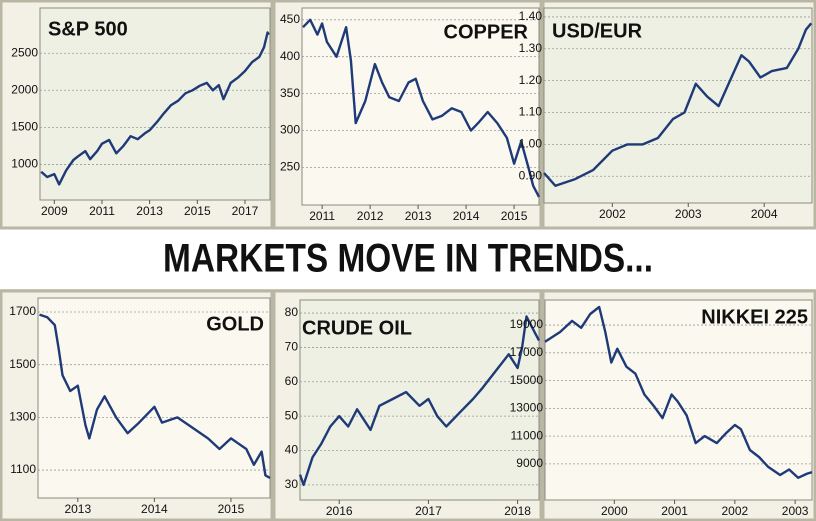  What do you see at coordinates (24, 164) in the screenshot?
I see `y-tick-label: 1000` at bounding box center [24, 164].